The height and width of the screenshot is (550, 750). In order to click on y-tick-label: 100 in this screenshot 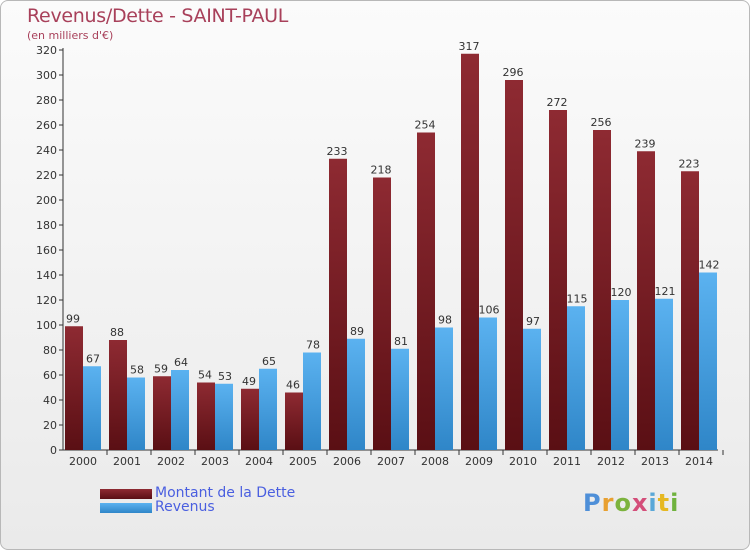, I will do `click(46, 325)`.